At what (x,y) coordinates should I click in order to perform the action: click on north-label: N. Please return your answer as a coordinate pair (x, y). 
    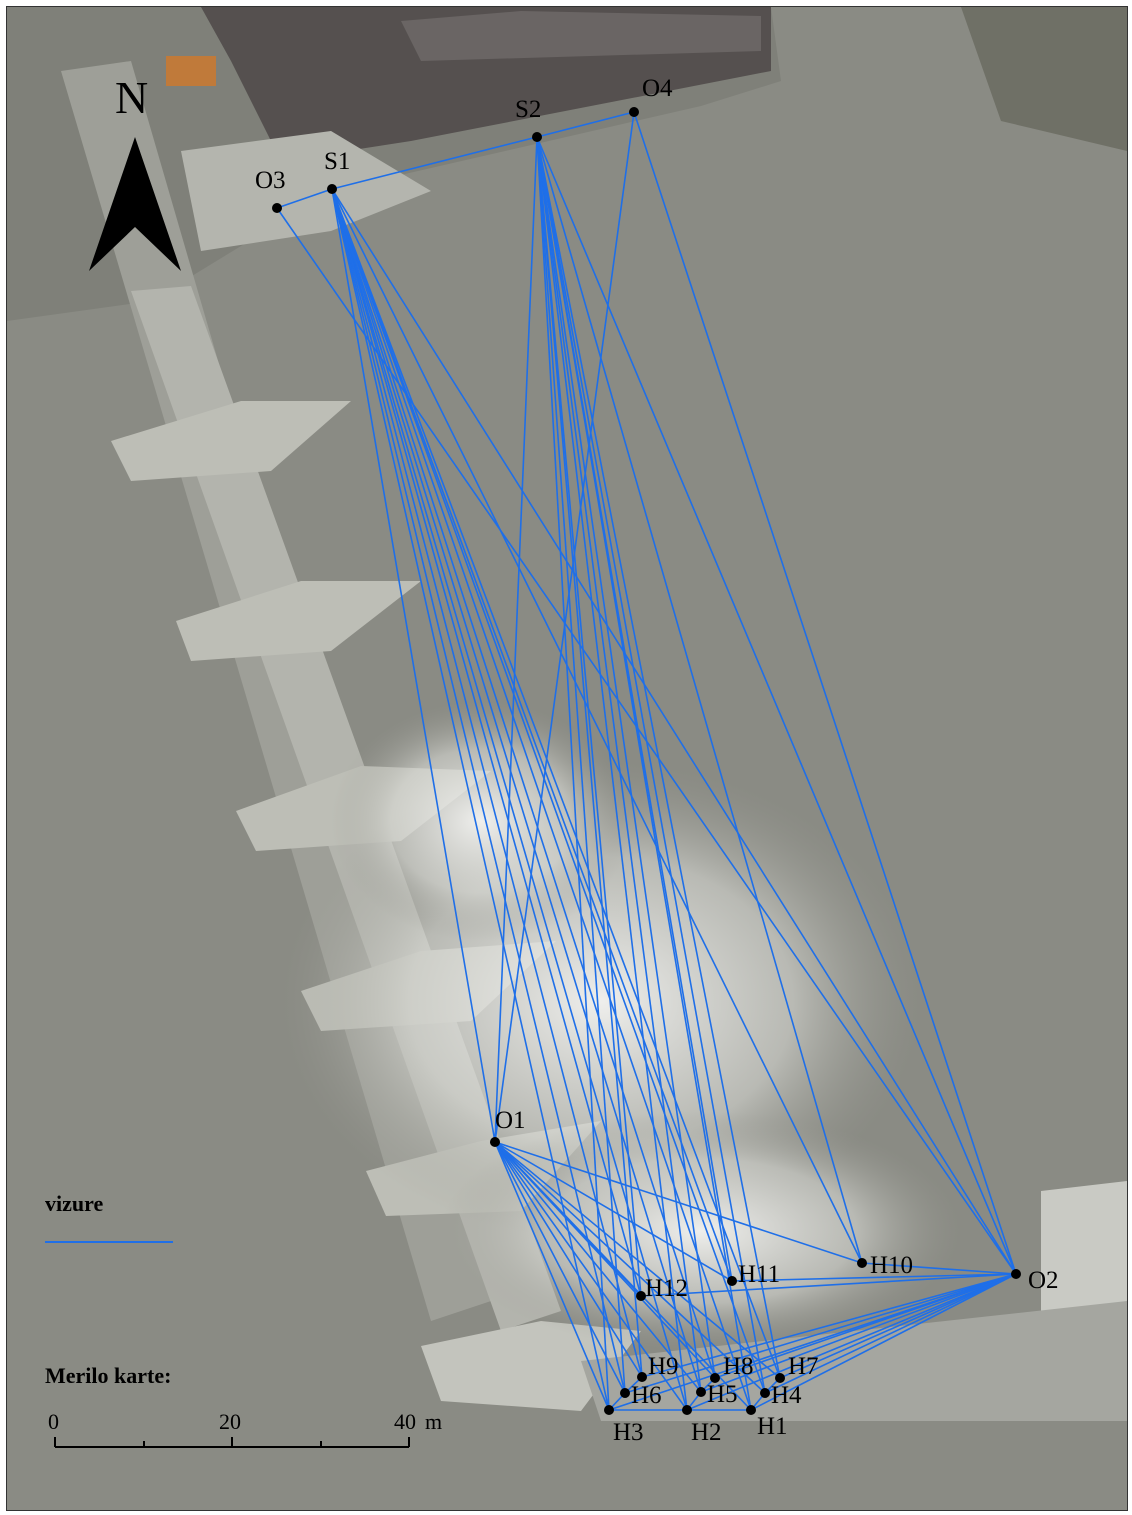
    Looking at the image, I should click on (131, 97).